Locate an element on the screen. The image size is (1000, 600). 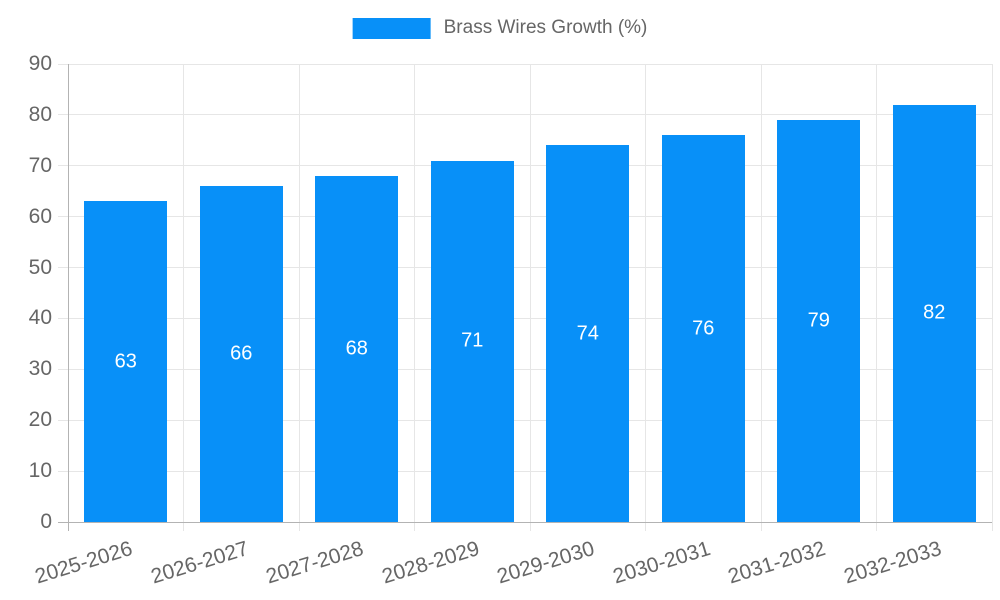
y-tick-label: 90 is located at coordinates (40, 63).